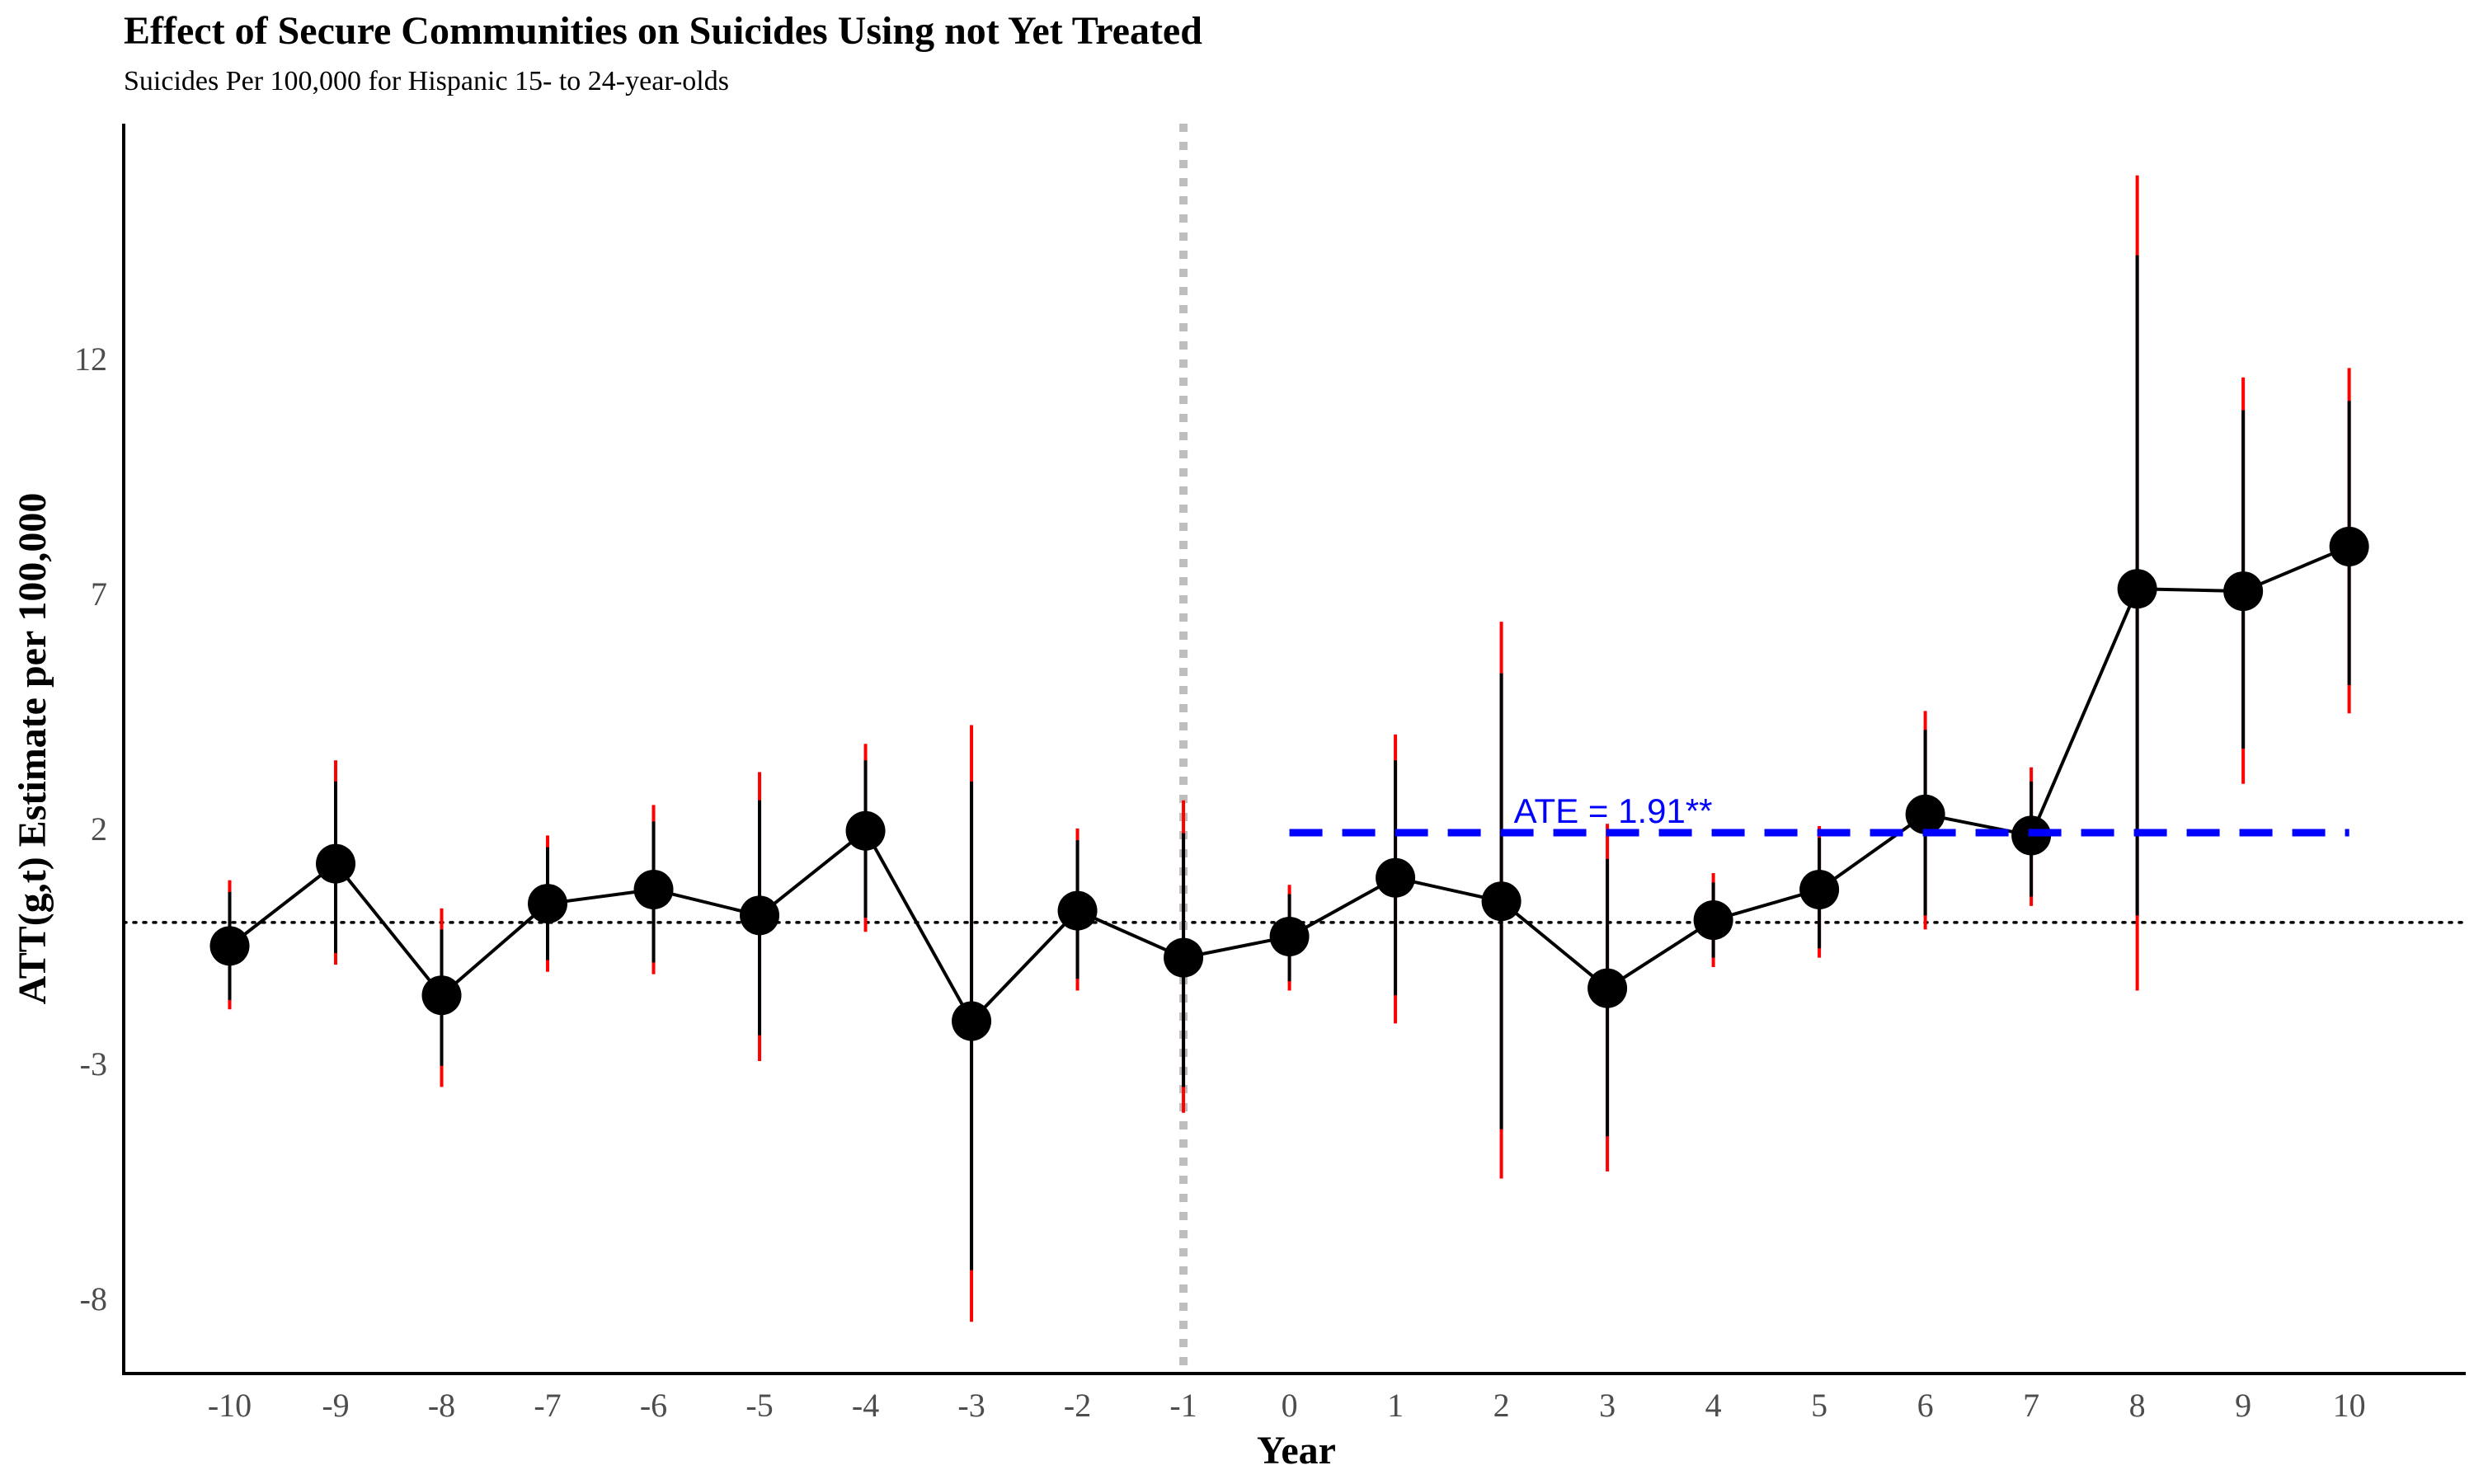  What do you see at coordinates (1819, 1405) in the screenshot?
I see `x-tick-label: 5` at bounding box center [1819, 1405].